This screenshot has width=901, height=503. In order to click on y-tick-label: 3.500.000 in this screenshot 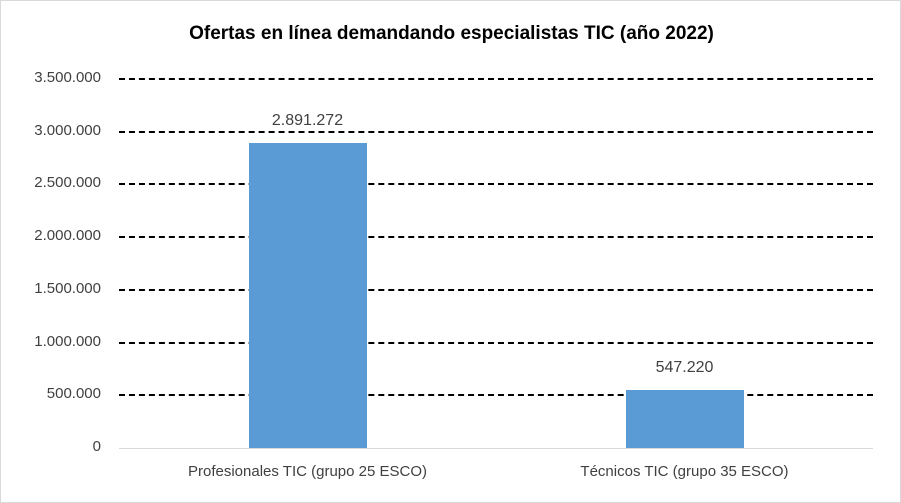, I will do `click(67, 77)`.